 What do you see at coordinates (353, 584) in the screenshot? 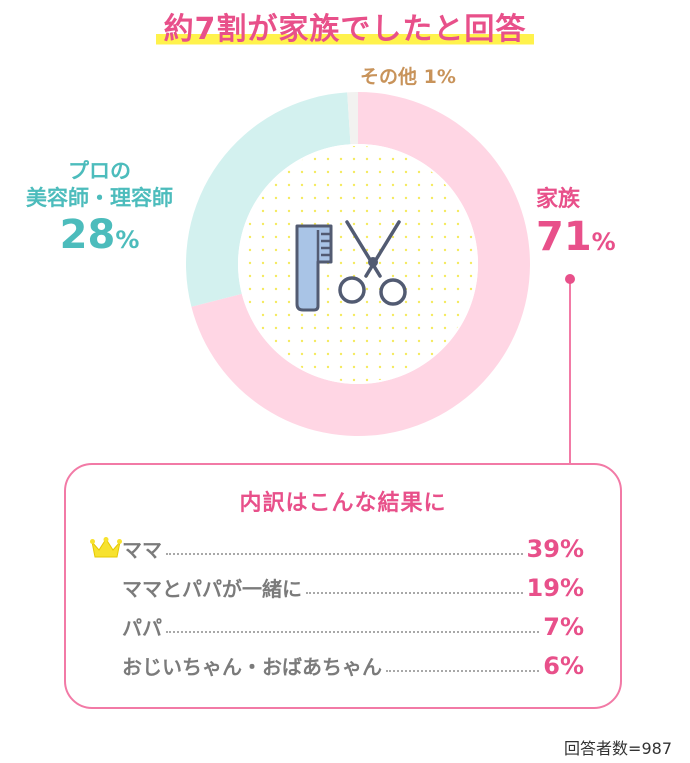
I see `breakdown-row: ママとパパが一緒に 19%` at bounding box center [353, 584].